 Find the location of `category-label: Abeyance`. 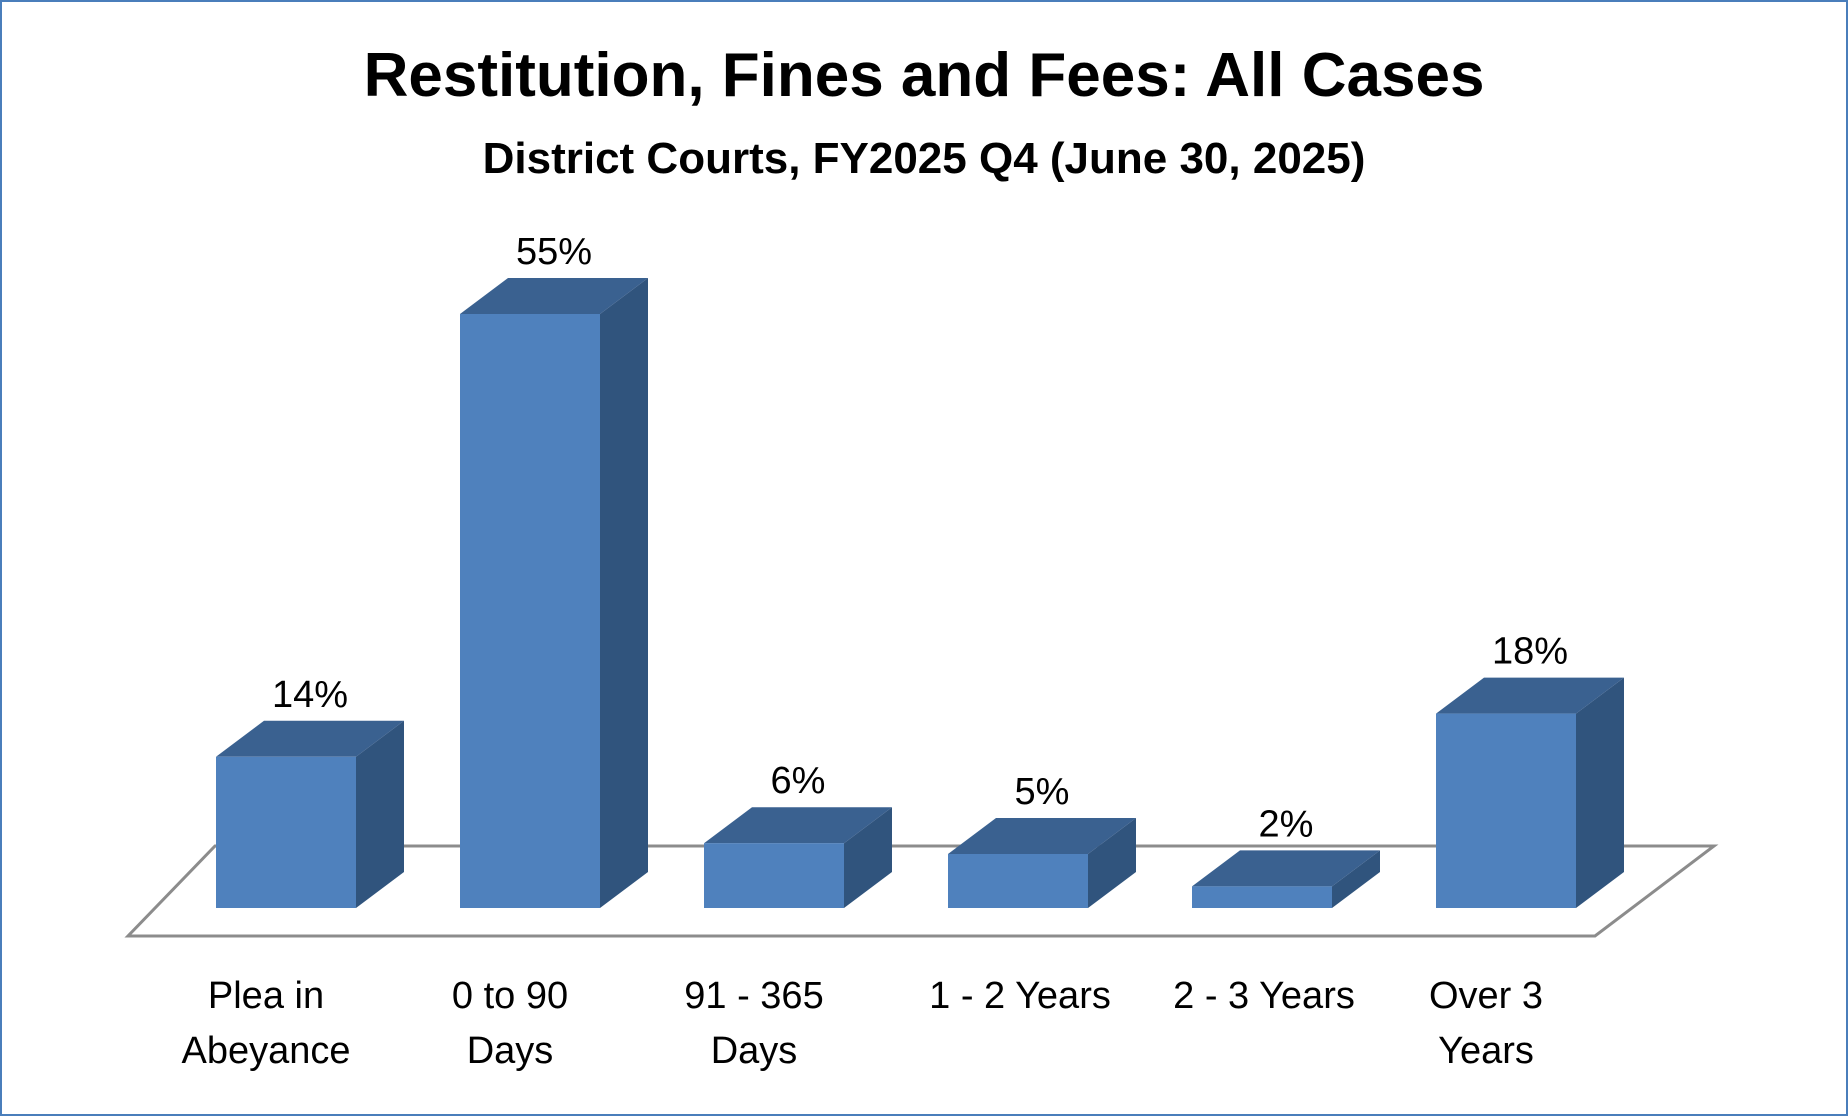

category-label: Abeyance is located at coordinates (265, 1051).